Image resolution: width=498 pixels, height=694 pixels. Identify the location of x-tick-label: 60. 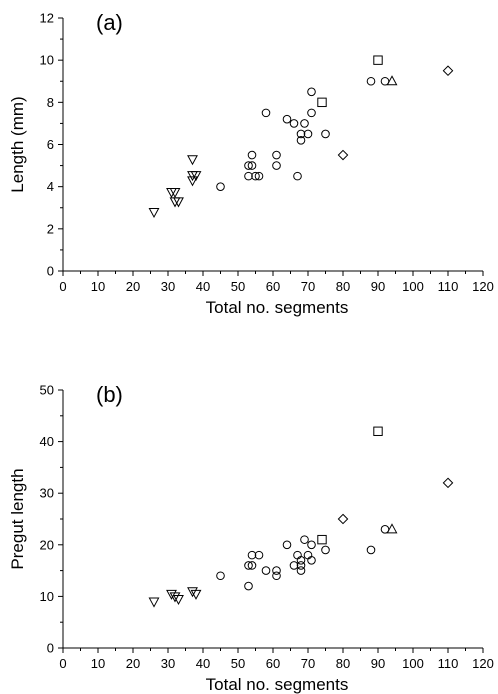
(273, 286).